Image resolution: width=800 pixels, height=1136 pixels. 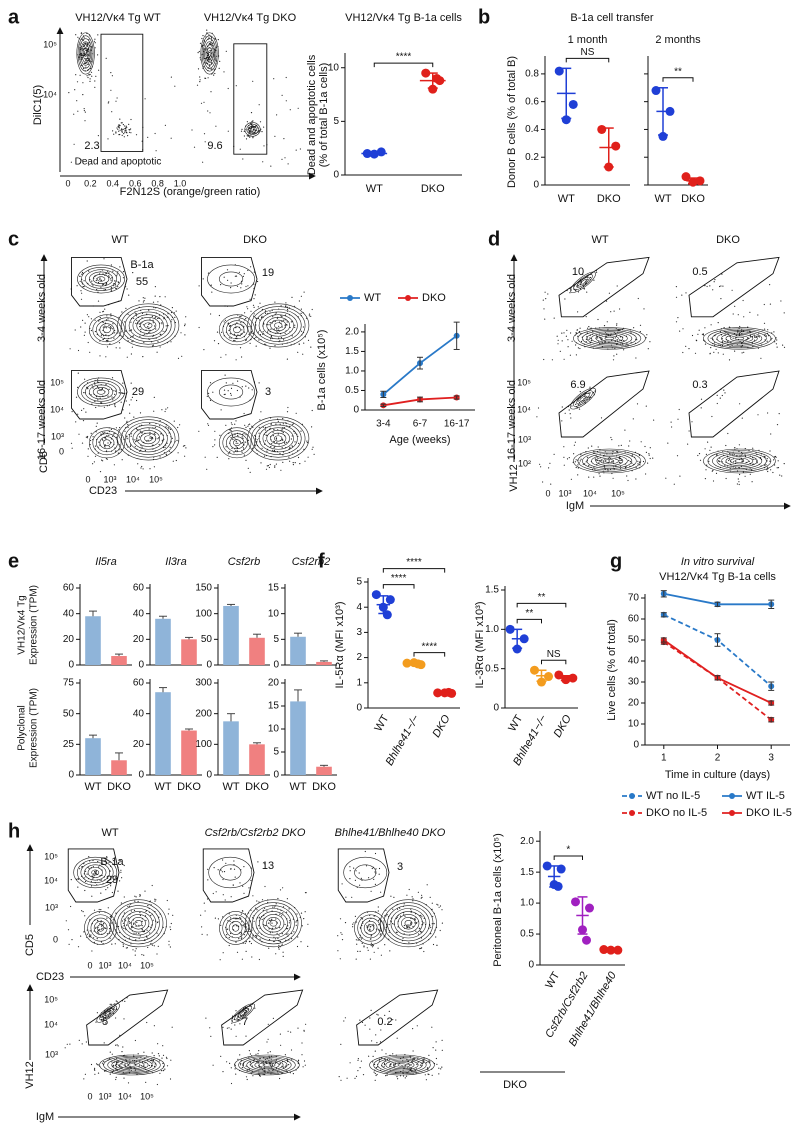 What do you see at coordinates (359, 682) in the screenshot?
I see `y-tick-label: 1` at bounding box center [359, 682].